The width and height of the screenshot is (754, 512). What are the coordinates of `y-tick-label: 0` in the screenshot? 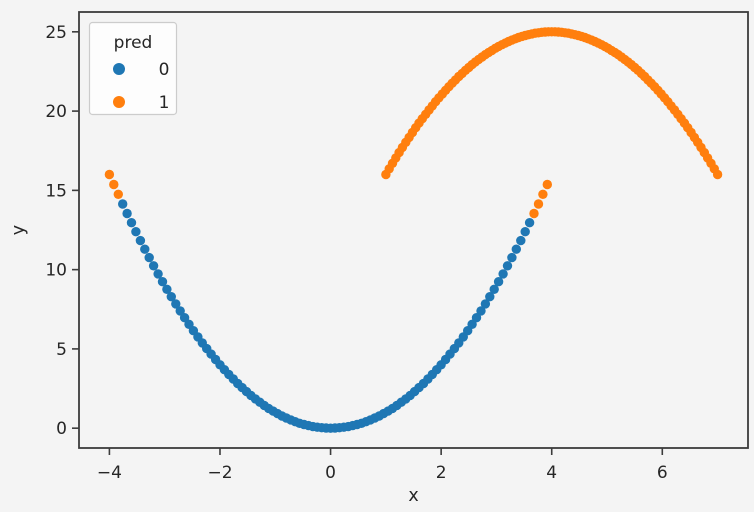 It's located at (61, 429).